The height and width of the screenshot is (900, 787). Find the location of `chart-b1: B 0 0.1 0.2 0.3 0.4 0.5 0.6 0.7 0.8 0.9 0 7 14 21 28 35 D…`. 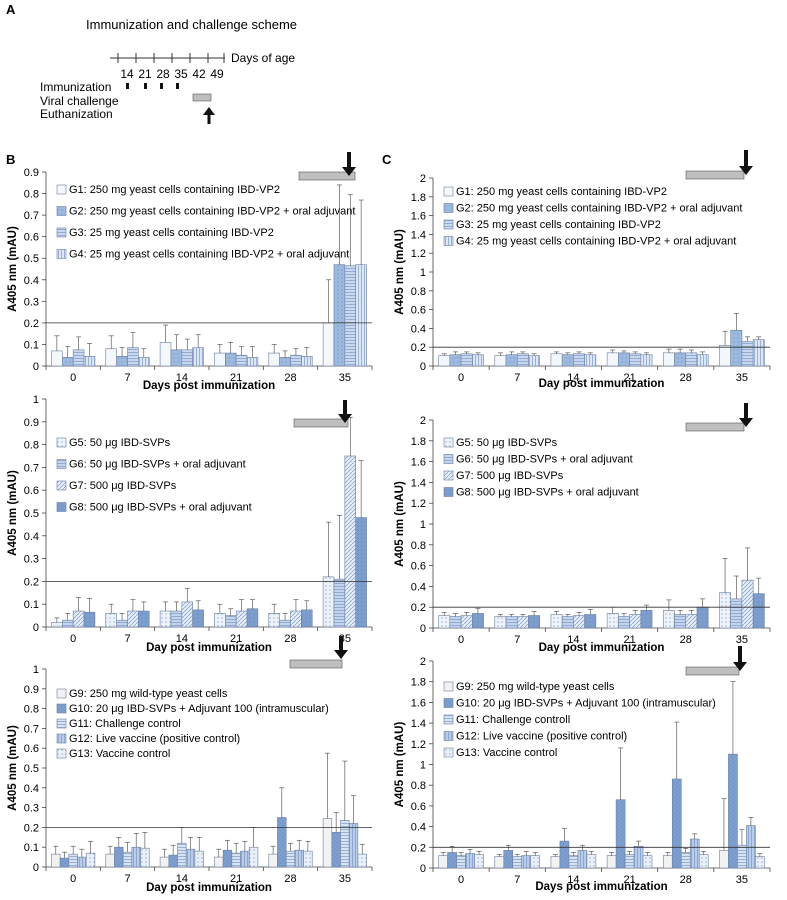

chart-b1: B 0 0.1 0.2 0.3 0.4 0.5 0.6 0.7 0.8 0.9 0 7 14 21 28 35 D… is located at coordinates (189, 272).